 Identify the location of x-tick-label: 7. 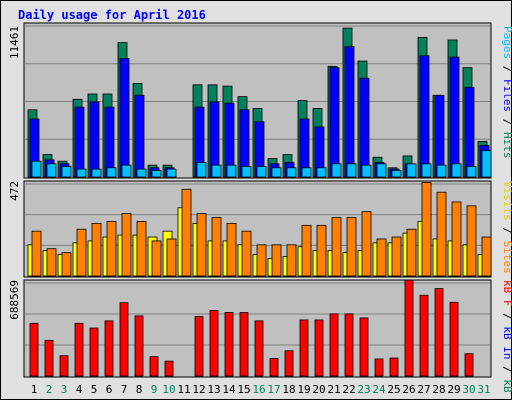
(124, 389).